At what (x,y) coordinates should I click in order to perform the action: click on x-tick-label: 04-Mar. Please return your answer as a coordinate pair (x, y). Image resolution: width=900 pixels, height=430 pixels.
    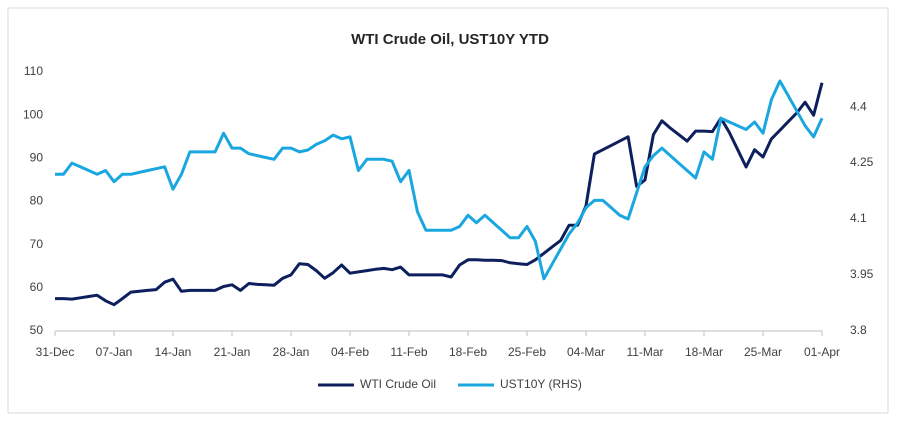
    Looking at the image, I should click on (586, 352).